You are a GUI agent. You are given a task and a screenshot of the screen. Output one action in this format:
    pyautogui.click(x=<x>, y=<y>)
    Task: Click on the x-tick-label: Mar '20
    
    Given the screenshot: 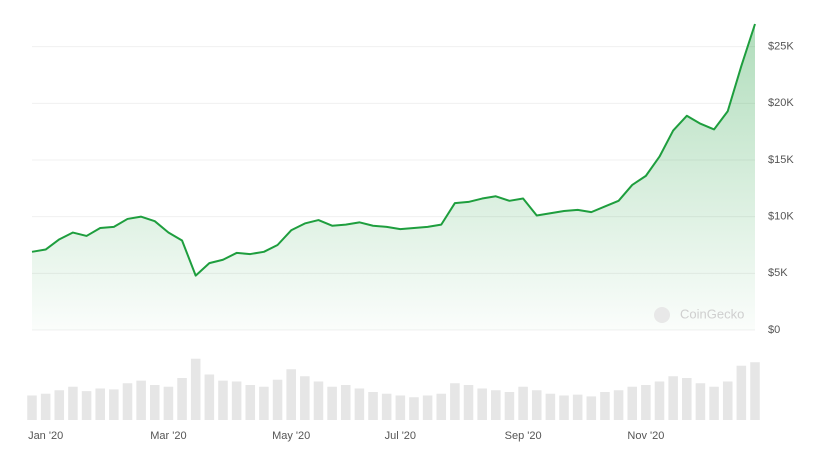 What is the action you would take?
    pyautogui.click(x=168, y=436)
    